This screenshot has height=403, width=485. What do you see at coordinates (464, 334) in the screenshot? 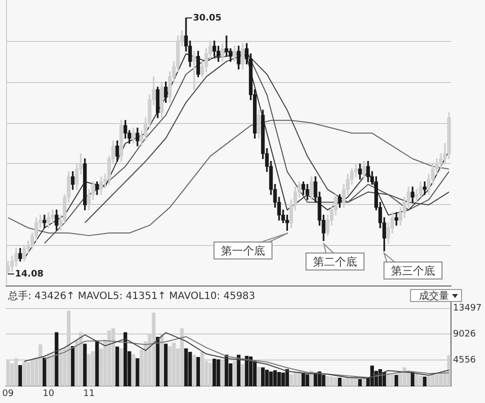
I see `y-tick-label: 9026` at bounding box center [464, 334].